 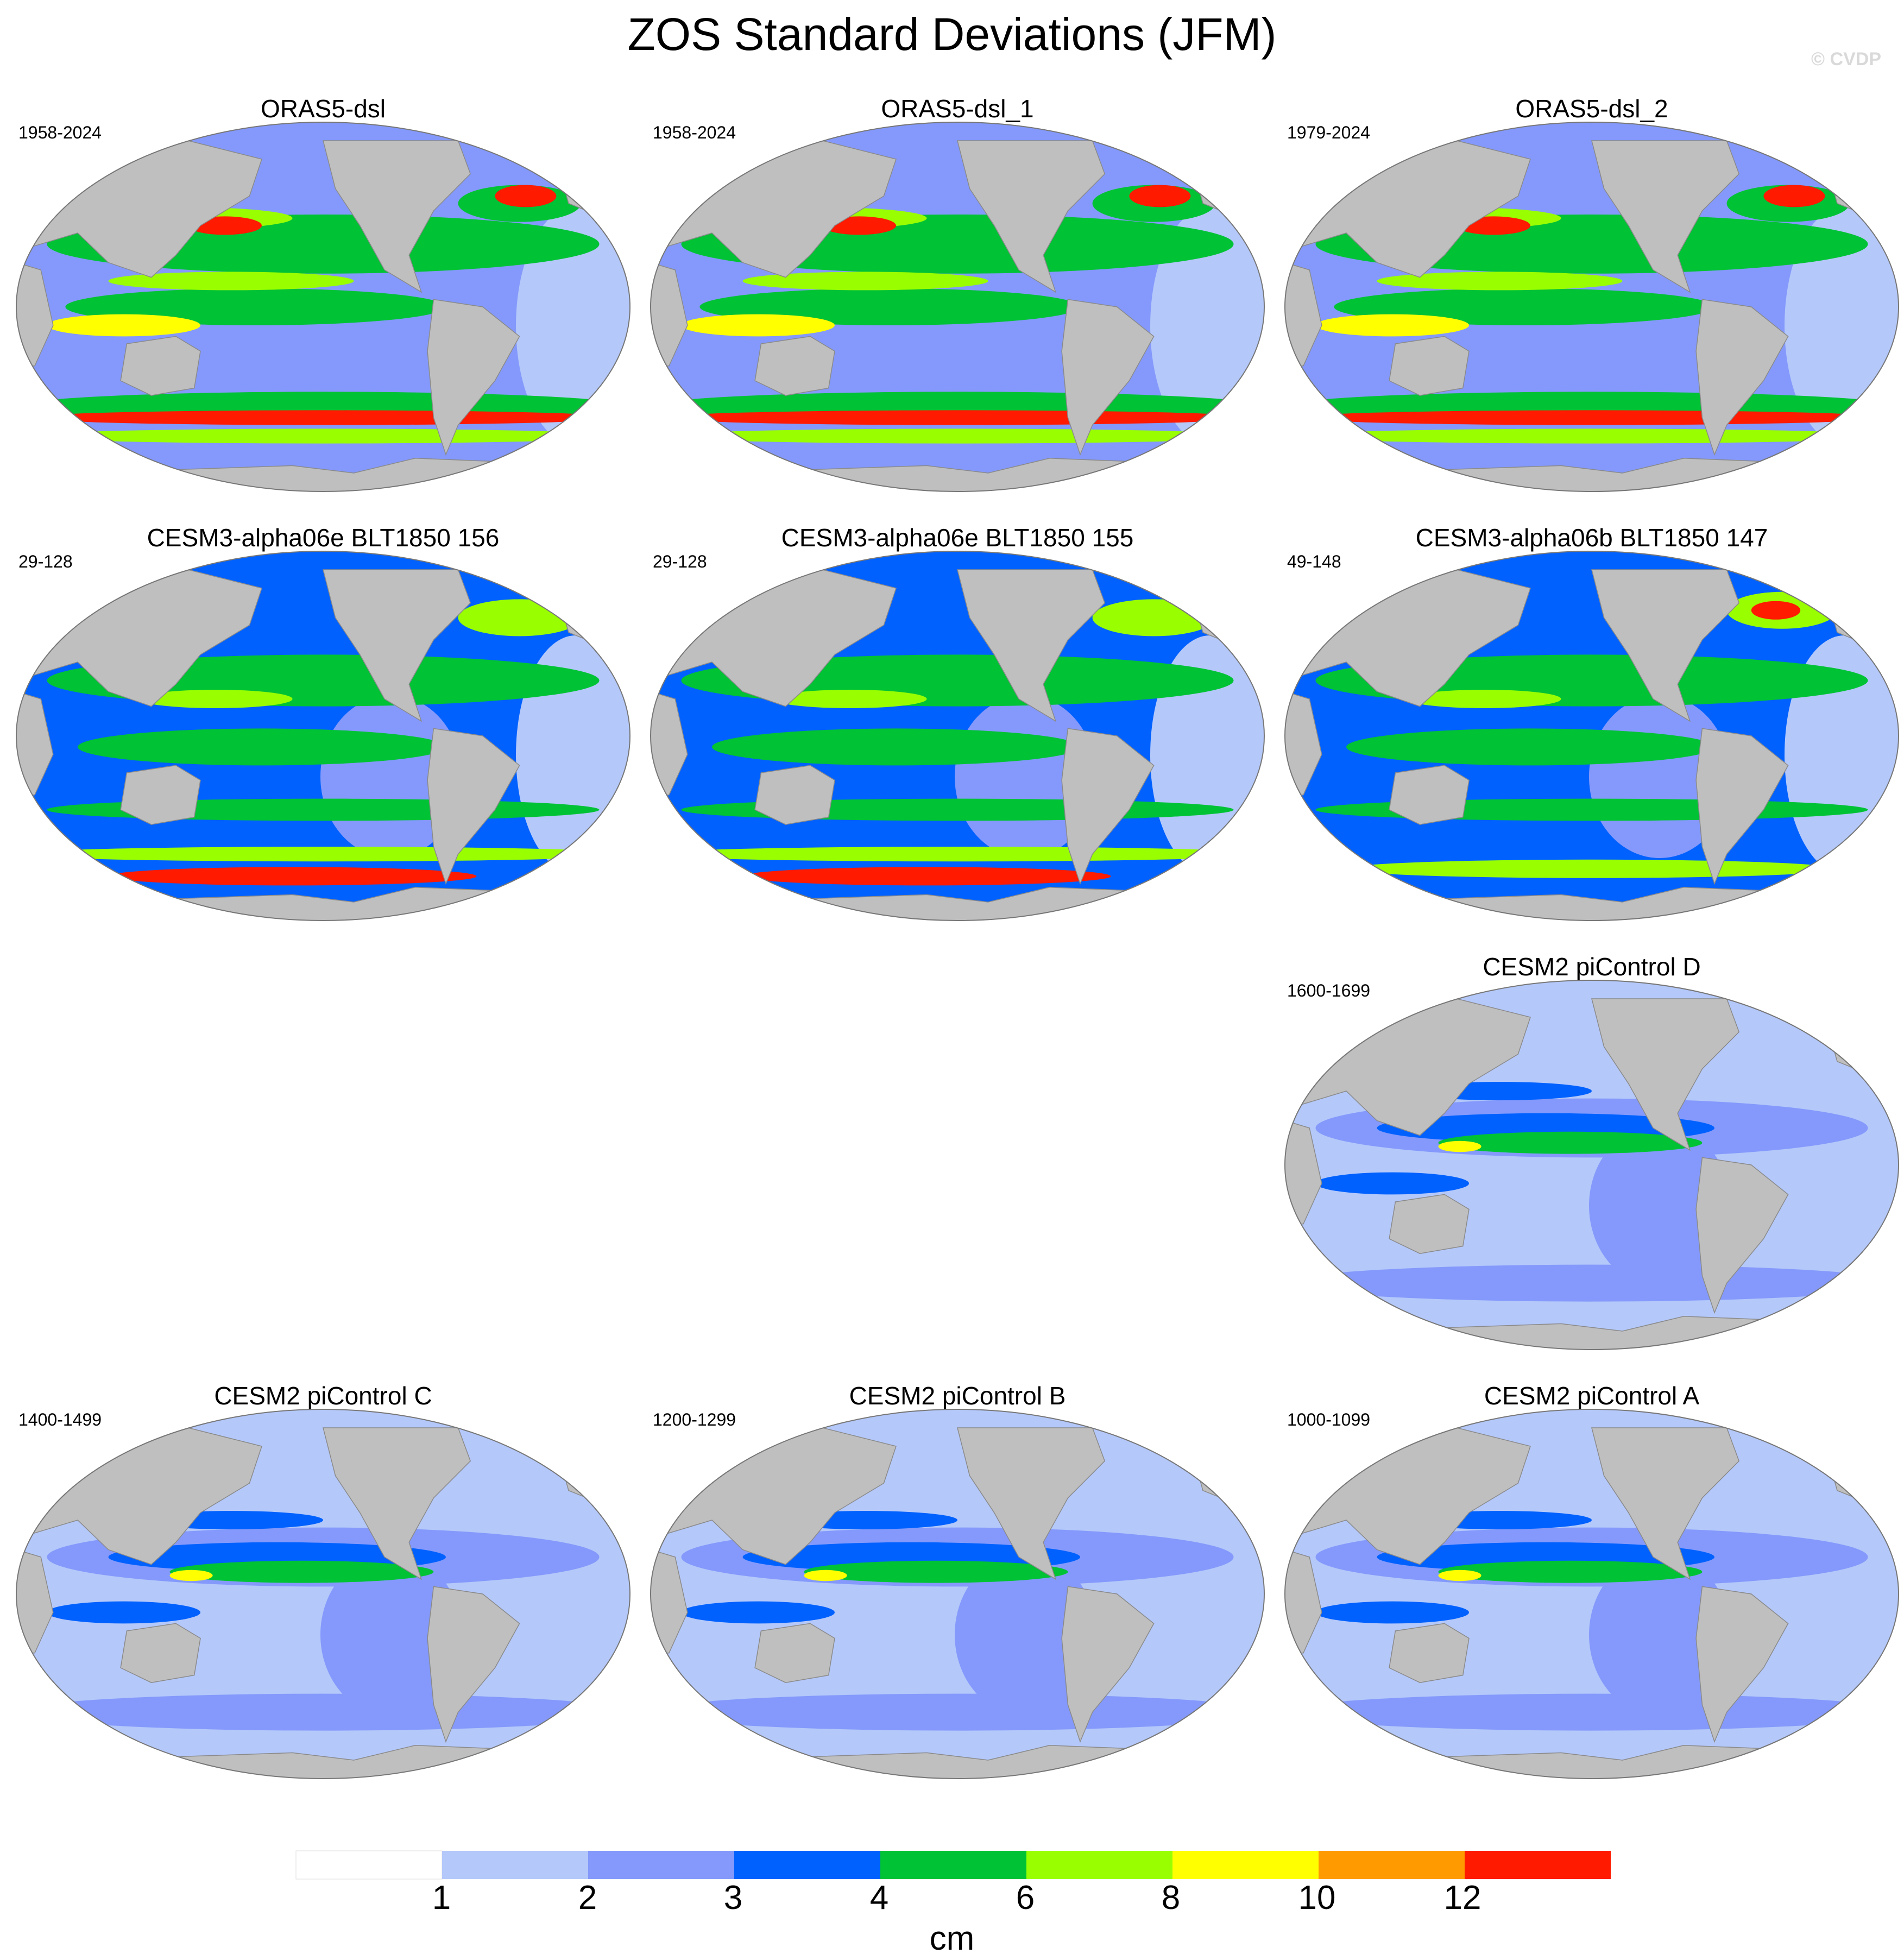 I want to click on colorbar-label: 1, so click(x=441, y=1898).